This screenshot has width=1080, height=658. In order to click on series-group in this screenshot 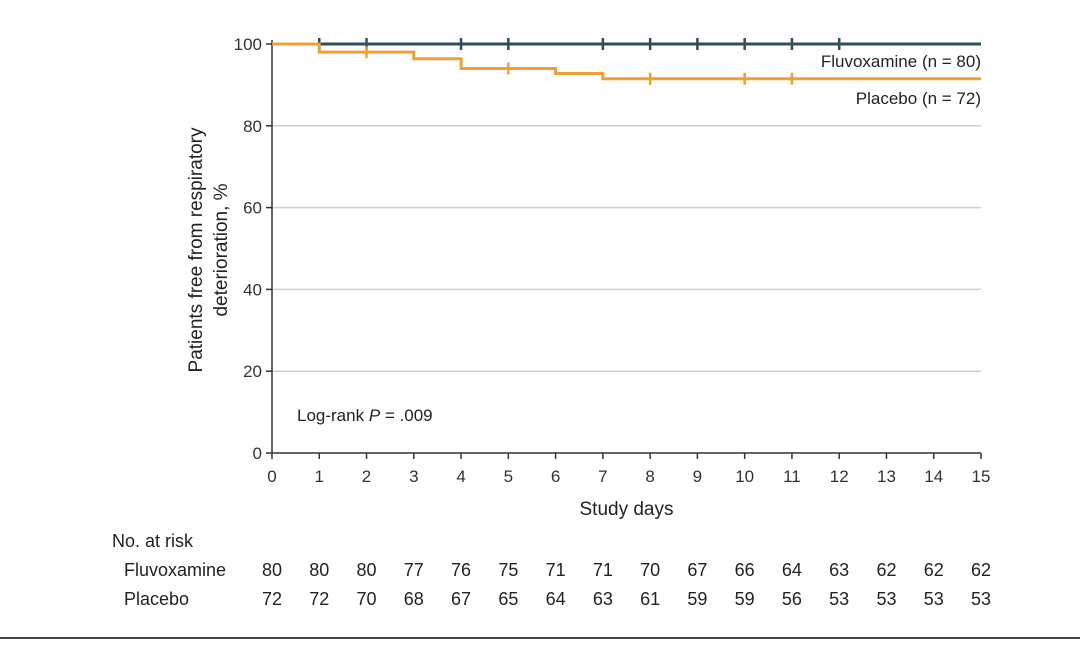, I will do `click(626, 61)`.